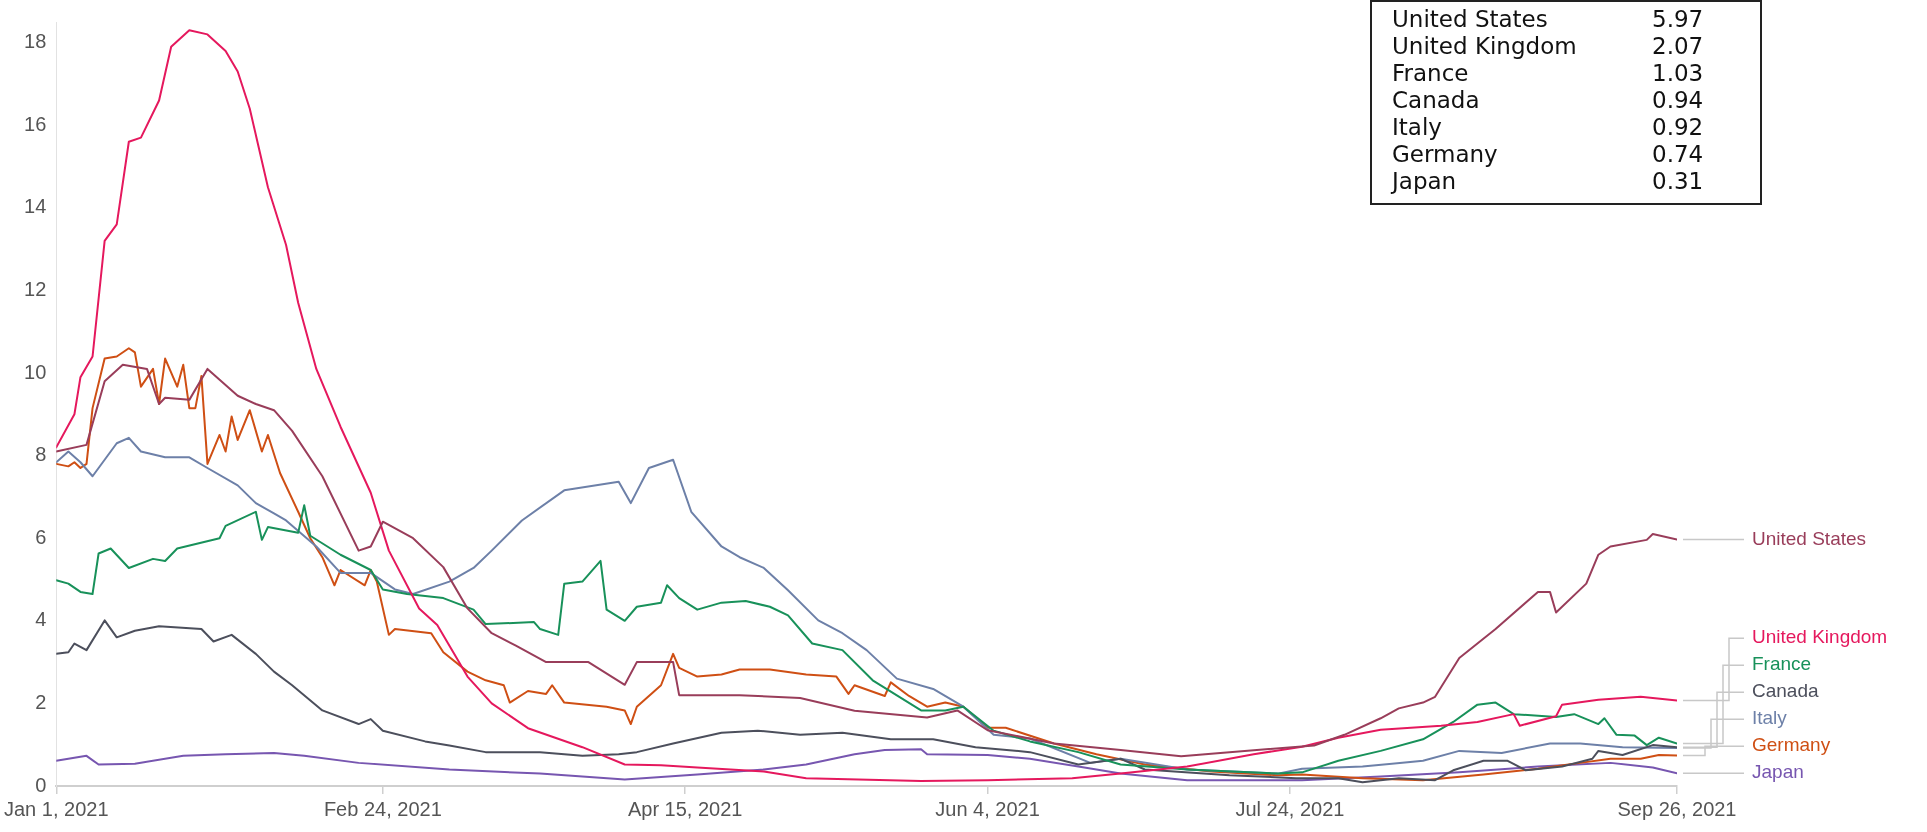  I want to click on text: Canada, so click(1785, 691).